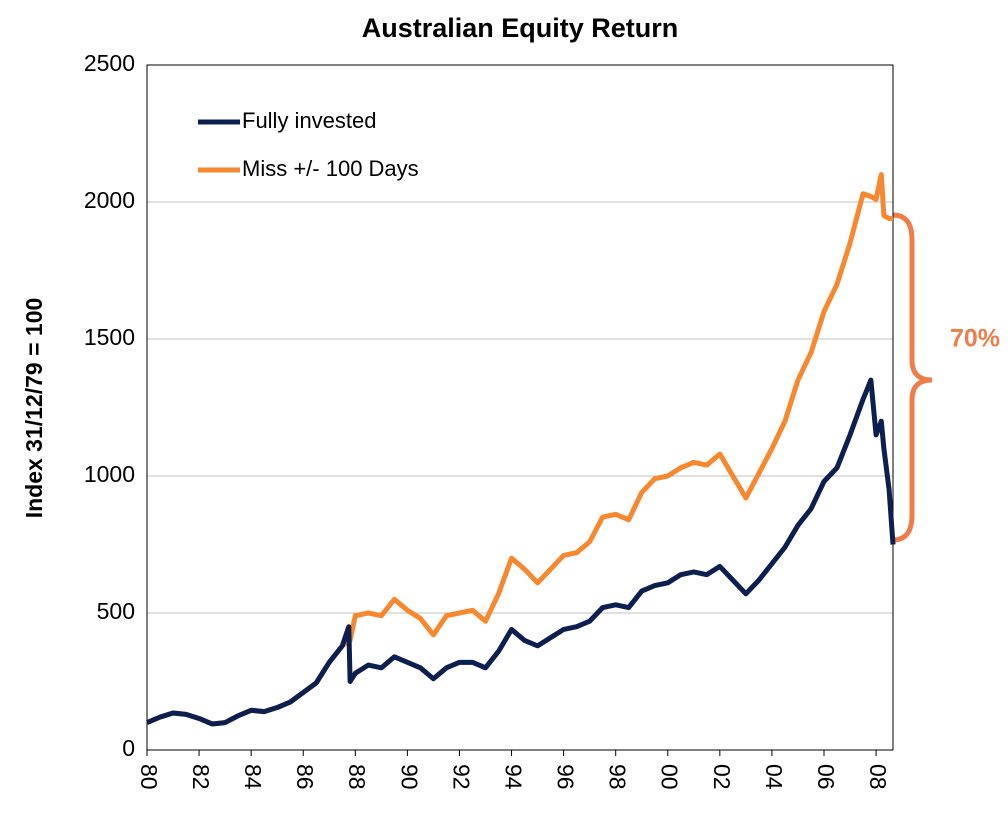 This screenshot has width=1008, height=819. What do you see at coordinates (253, 777) in the screenshot?
I see `x-tick-label: 84` at bounding box center [253, 777].